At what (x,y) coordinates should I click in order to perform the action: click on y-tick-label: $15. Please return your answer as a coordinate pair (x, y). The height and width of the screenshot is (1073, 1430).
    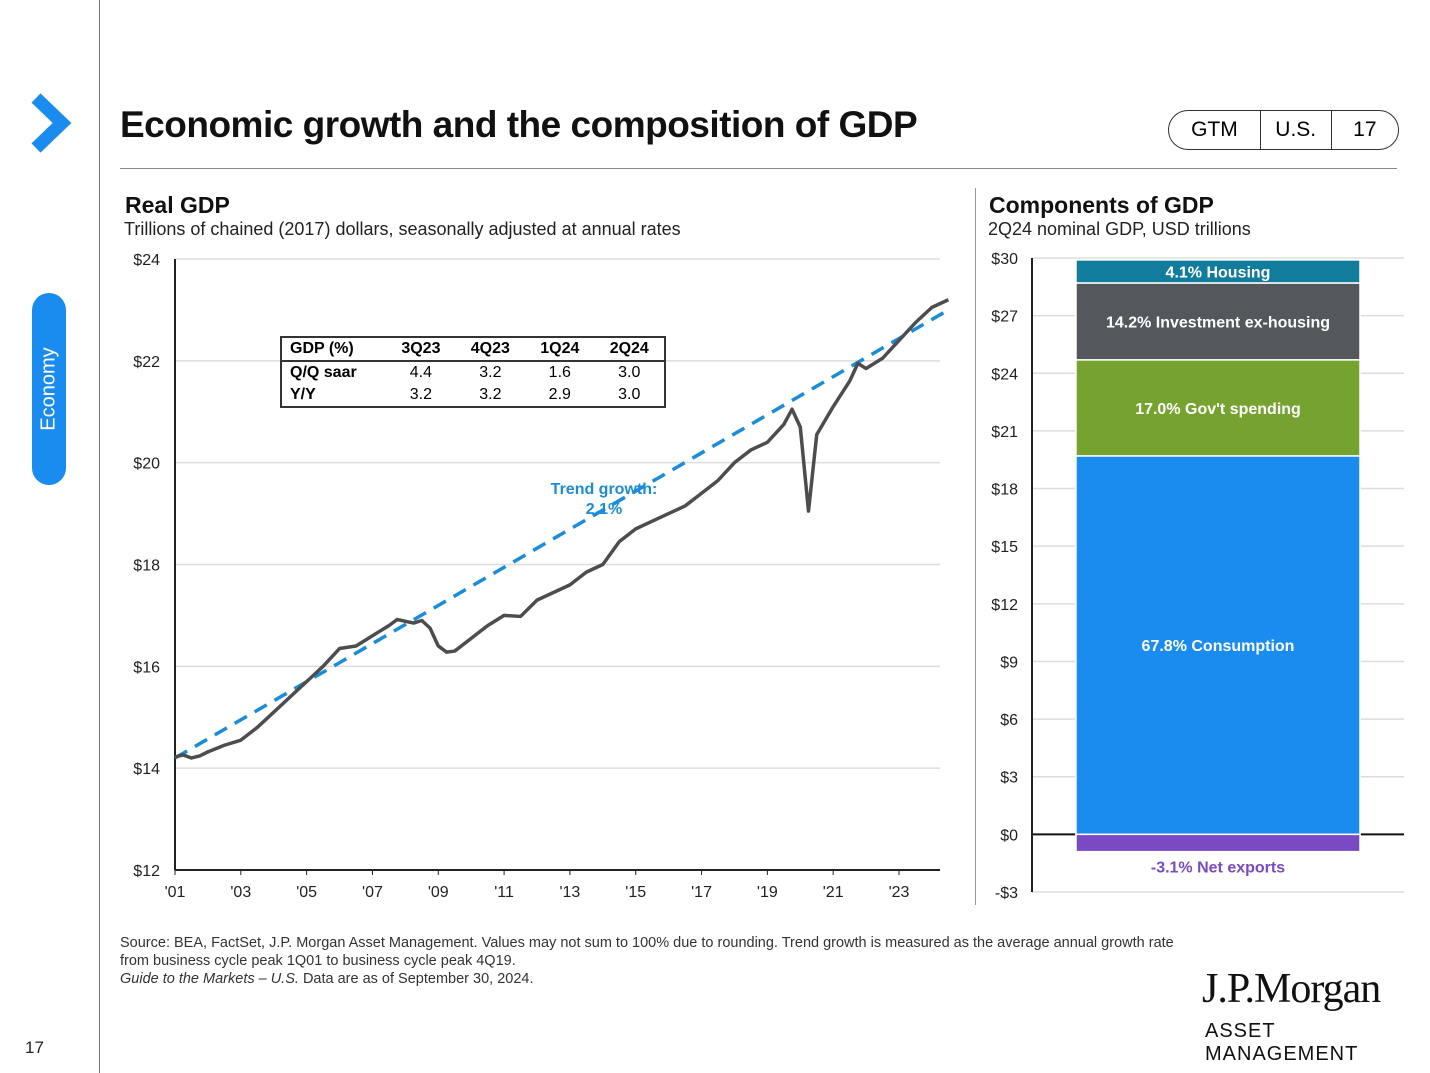
    Looking at the image, I should click on (1004, 547).